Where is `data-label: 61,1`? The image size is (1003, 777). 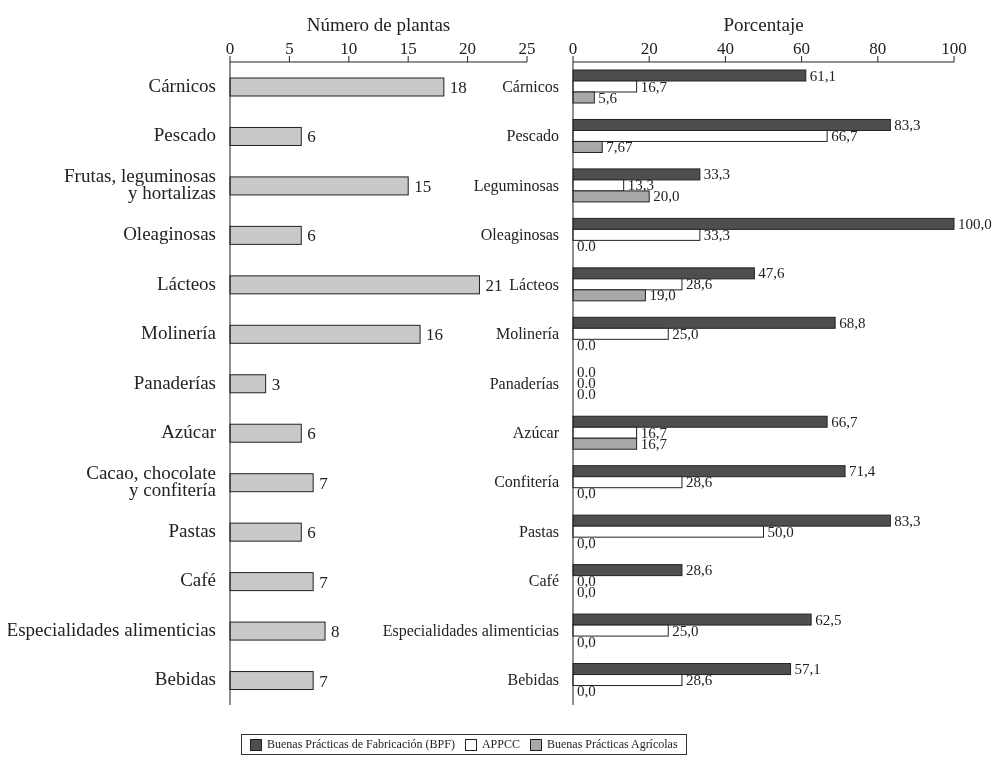 data-label: 61,1 is located at coordinates (823, 75).